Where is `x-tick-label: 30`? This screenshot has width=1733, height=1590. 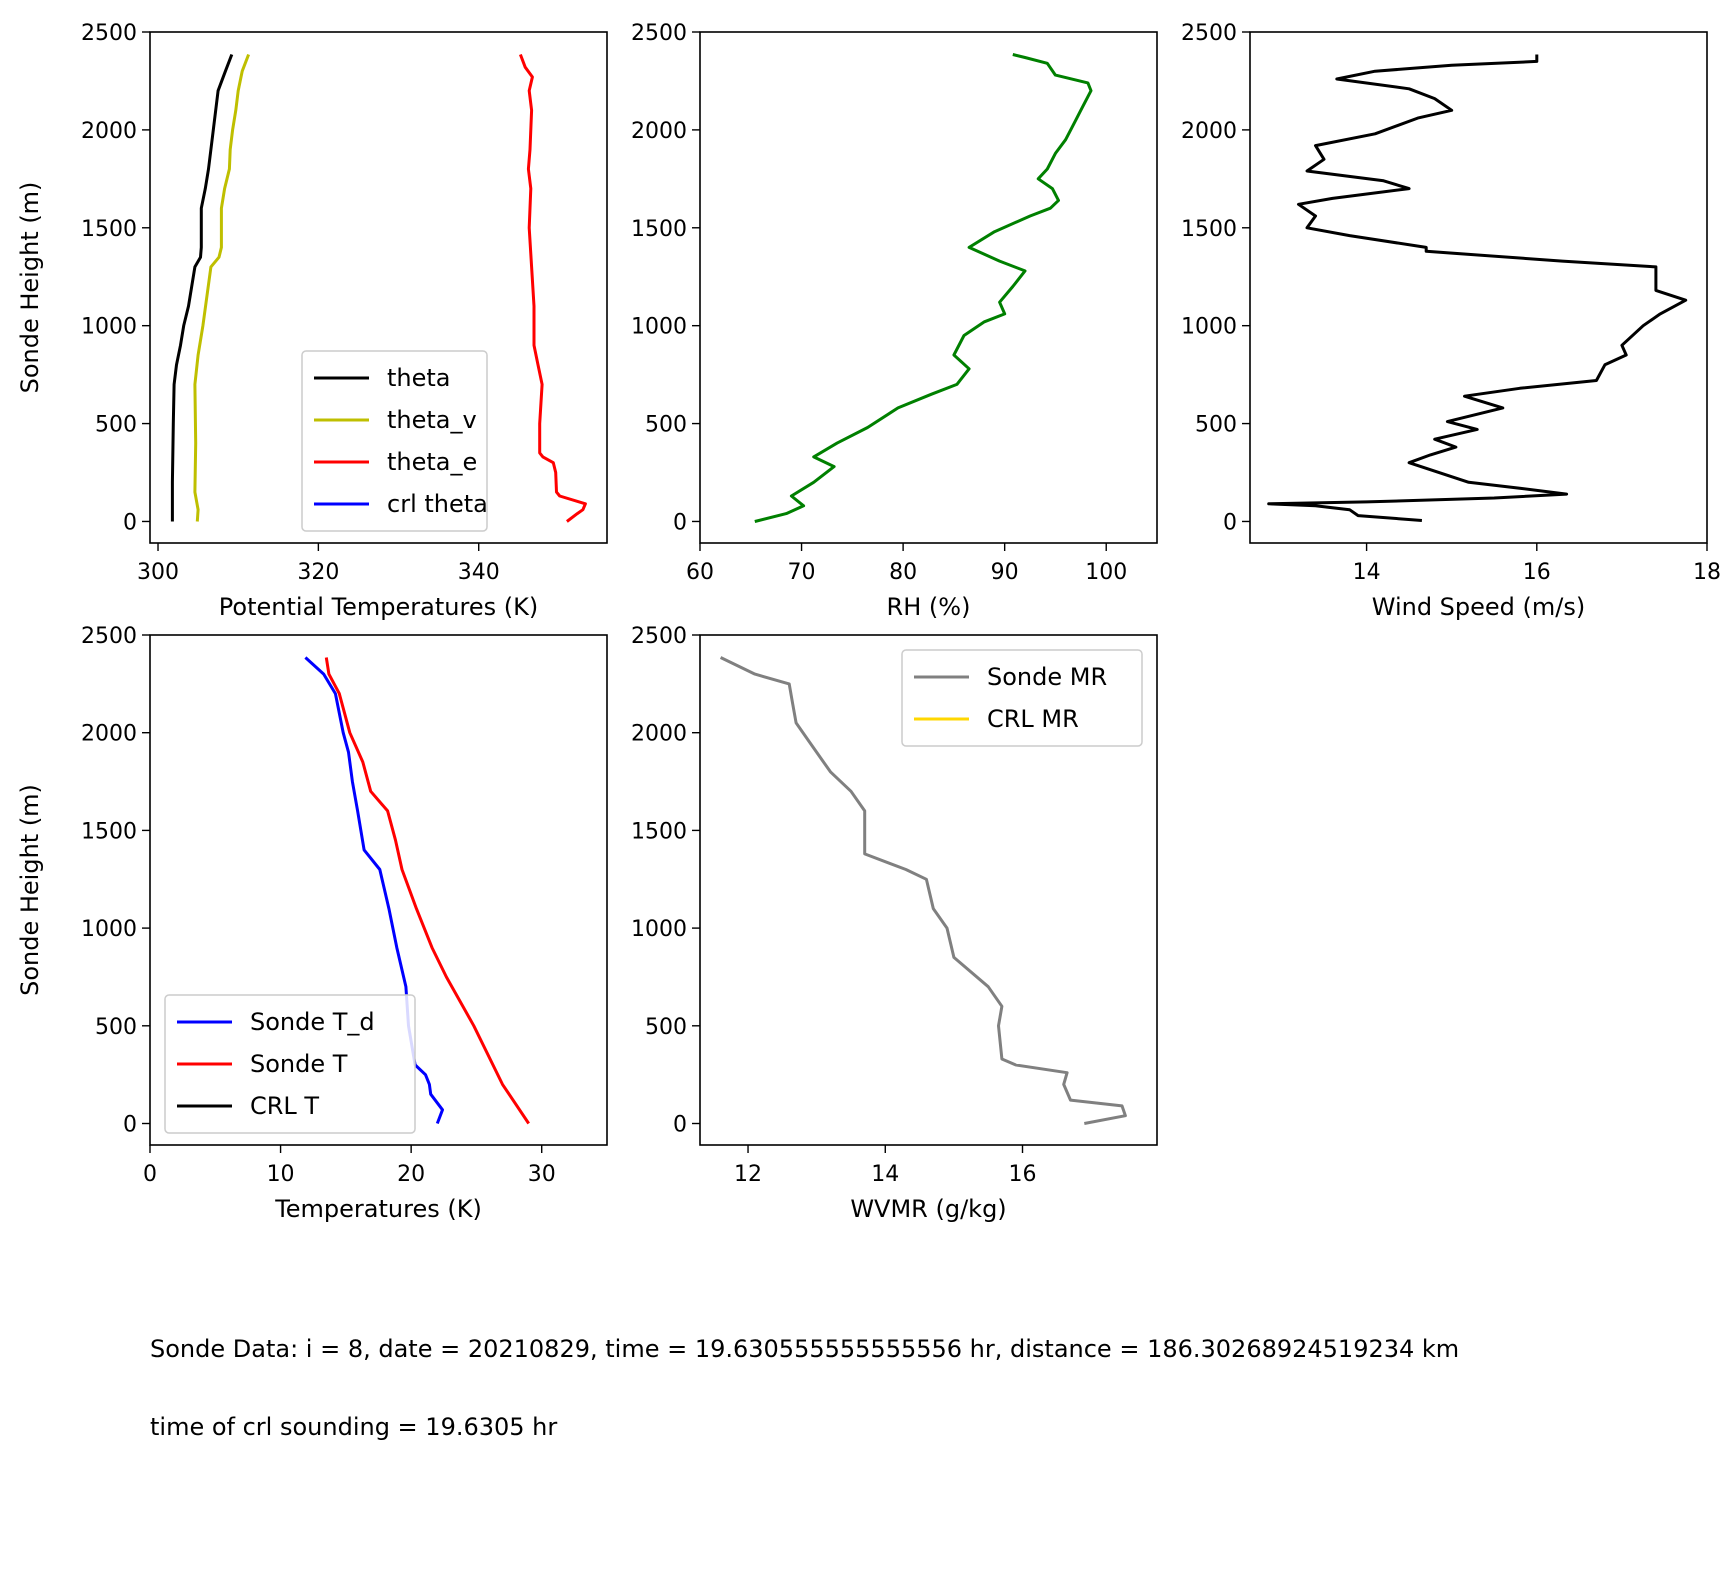 x-tick-label: 30 is located at coordinates (542, 1174).